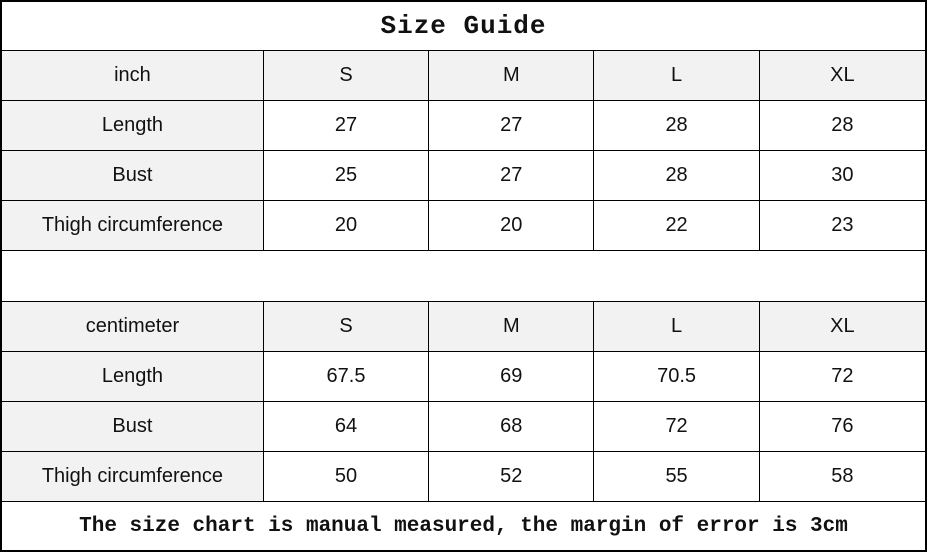 This screenshot has width=927, height=552. I want to click on unit-header-cell: inch, so click(133, 76).